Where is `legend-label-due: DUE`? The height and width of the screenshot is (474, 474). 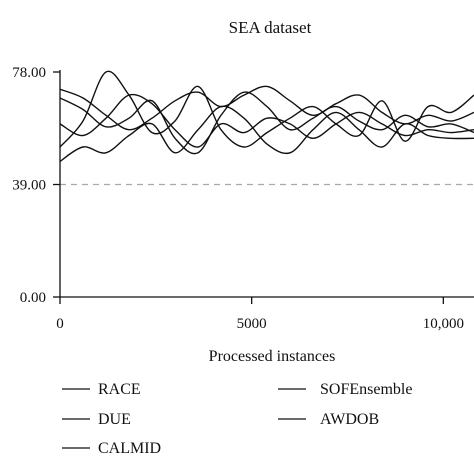
legend-label-due: DUE is located at coordinates (114, 419).